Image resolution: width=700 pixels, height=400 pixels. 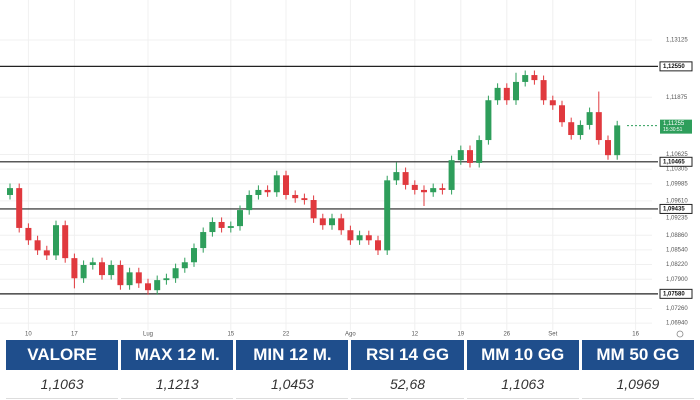 I want to click on x-tick-label: 10, so click(x=28, y=335).